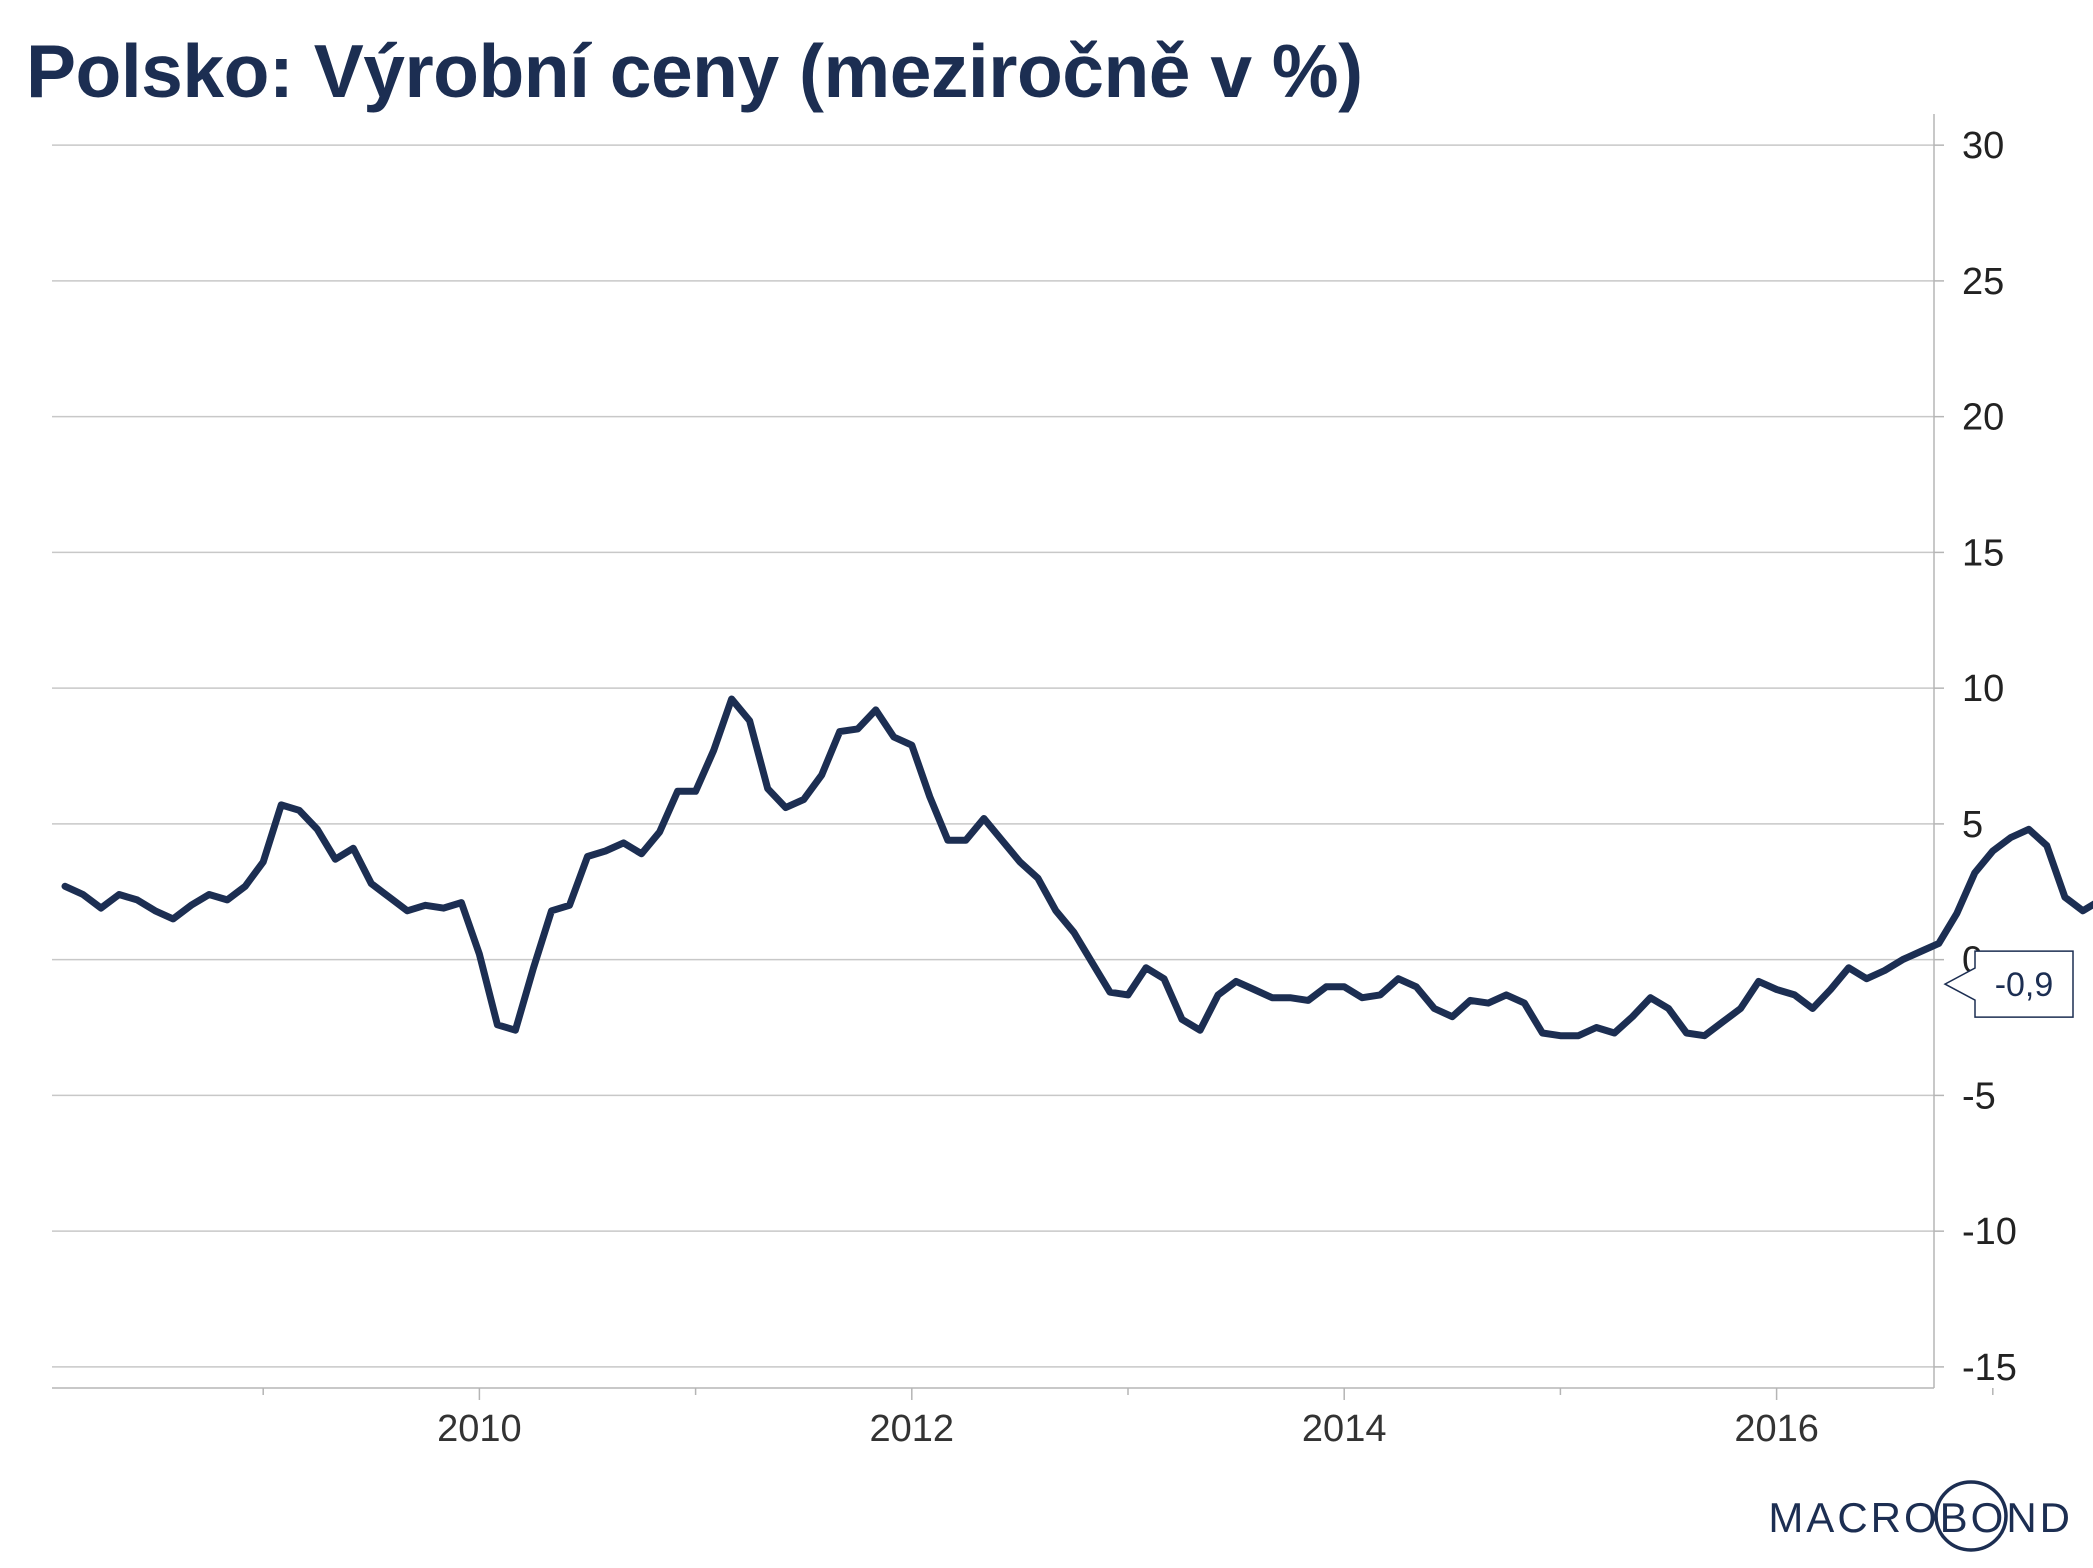  Describe the element at coordinates (1989, 1368) in the screenshot. I see `y-tick-label: -15` at that location.